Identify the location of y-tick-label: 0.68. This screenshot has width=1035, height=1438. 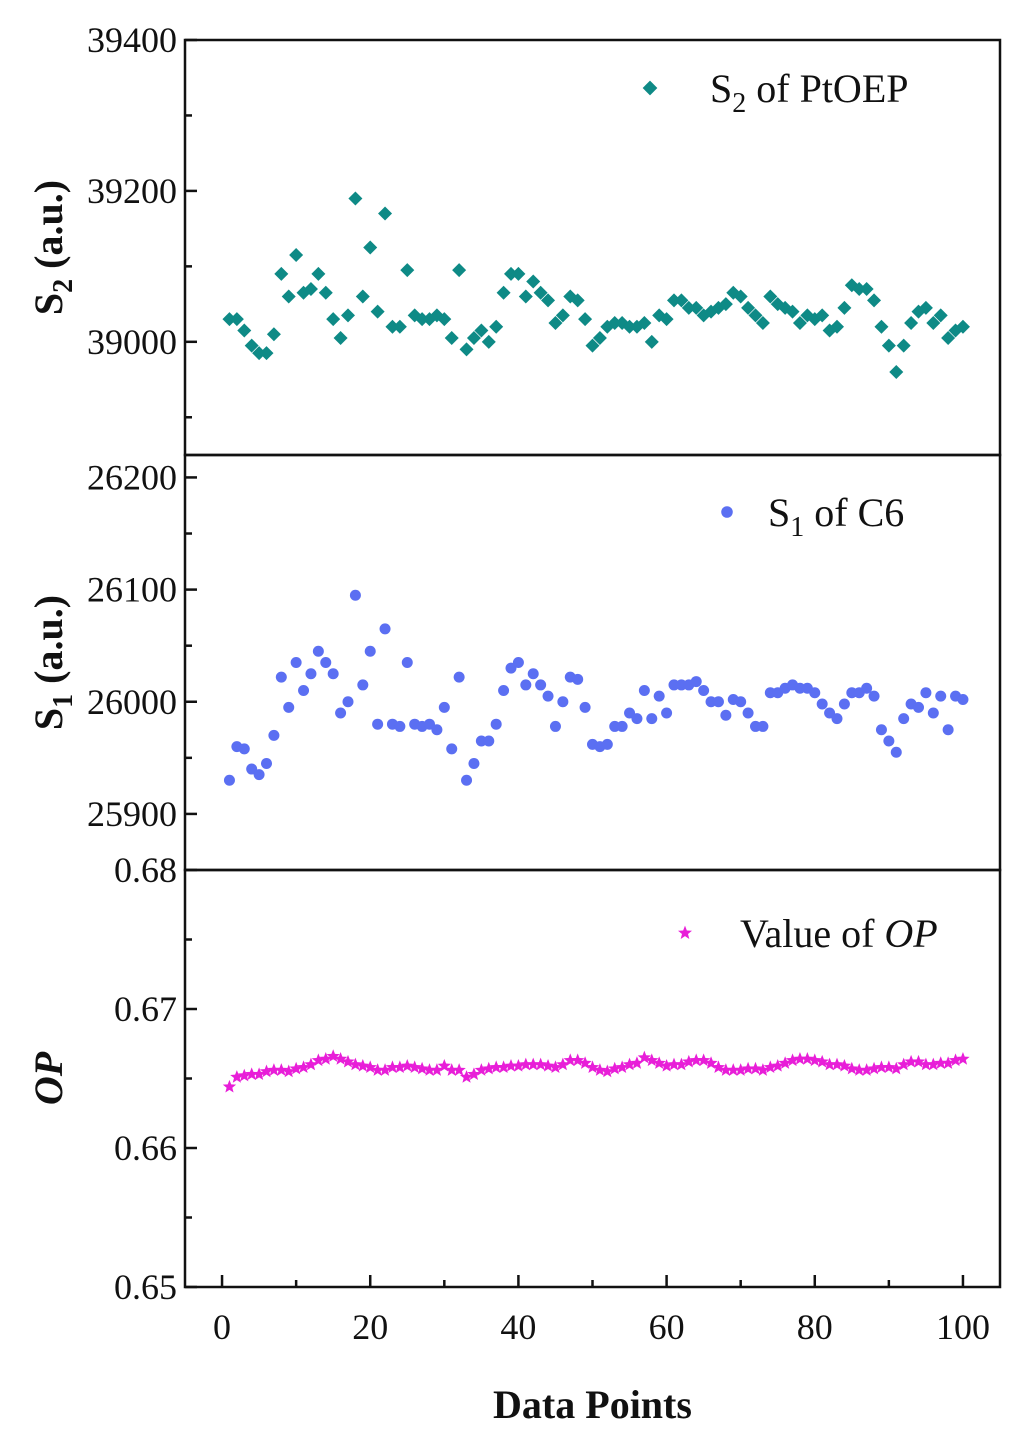
(145, 870).